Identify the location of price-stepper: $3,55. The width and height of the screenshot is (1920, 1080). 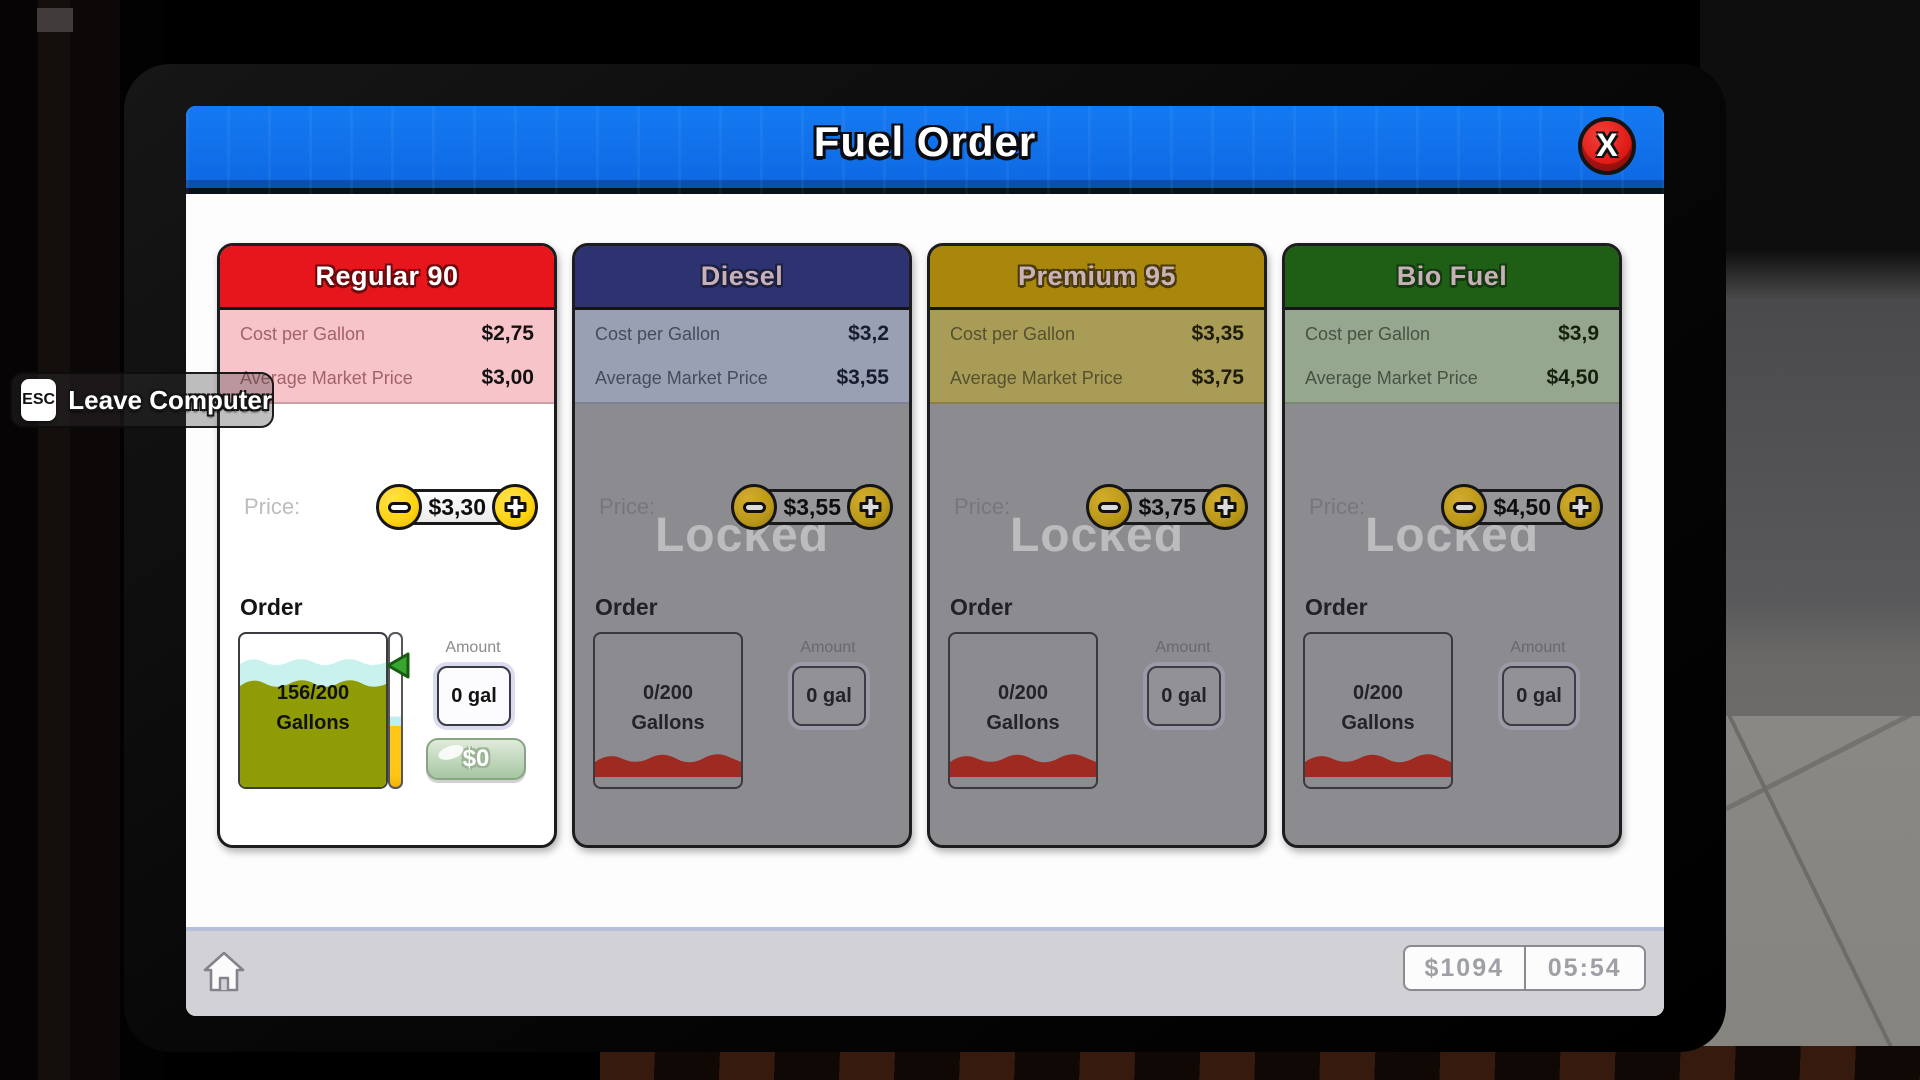
(812, 507).